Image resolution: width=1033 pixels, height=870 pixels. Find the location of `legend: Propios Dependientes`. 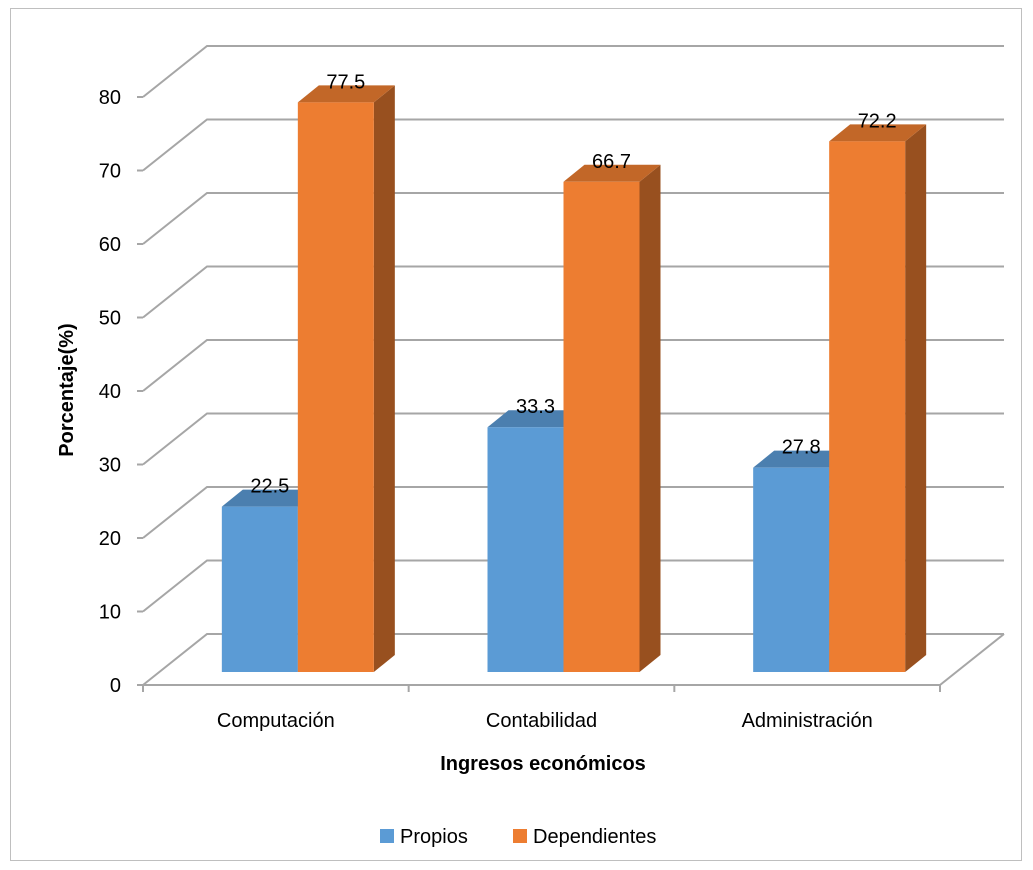

legend: Propios Dependientes is located at coordinates (518, 837).